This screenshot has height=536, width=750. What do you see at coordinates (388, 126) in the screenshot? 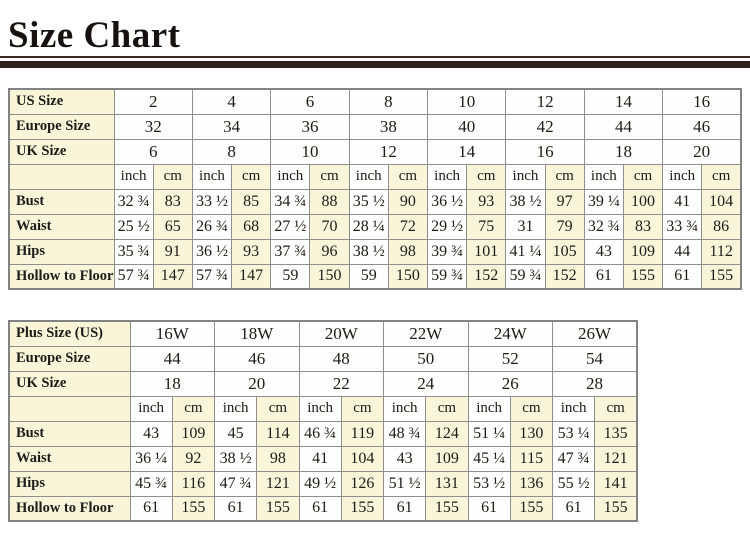
I see `size-value: 38` at bounding box center [388, 126].